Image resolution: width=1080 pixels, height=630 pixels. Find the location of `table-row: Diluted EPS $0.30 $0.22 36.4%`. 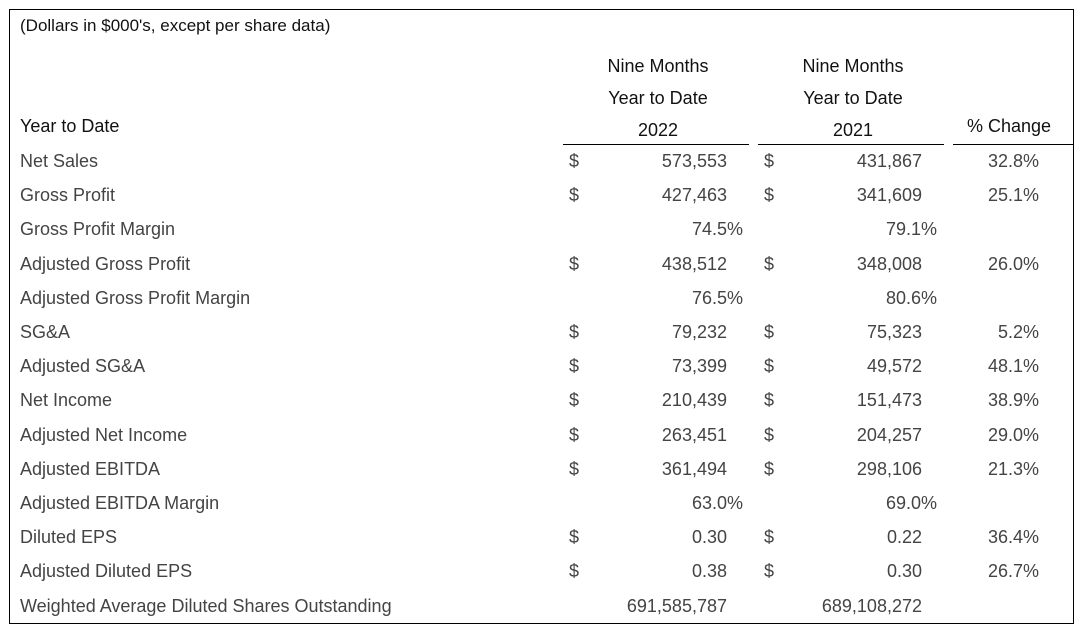

table-row: Diluted EPS $0.30 $0.22 36.4% is located at coordinates (541, 537).